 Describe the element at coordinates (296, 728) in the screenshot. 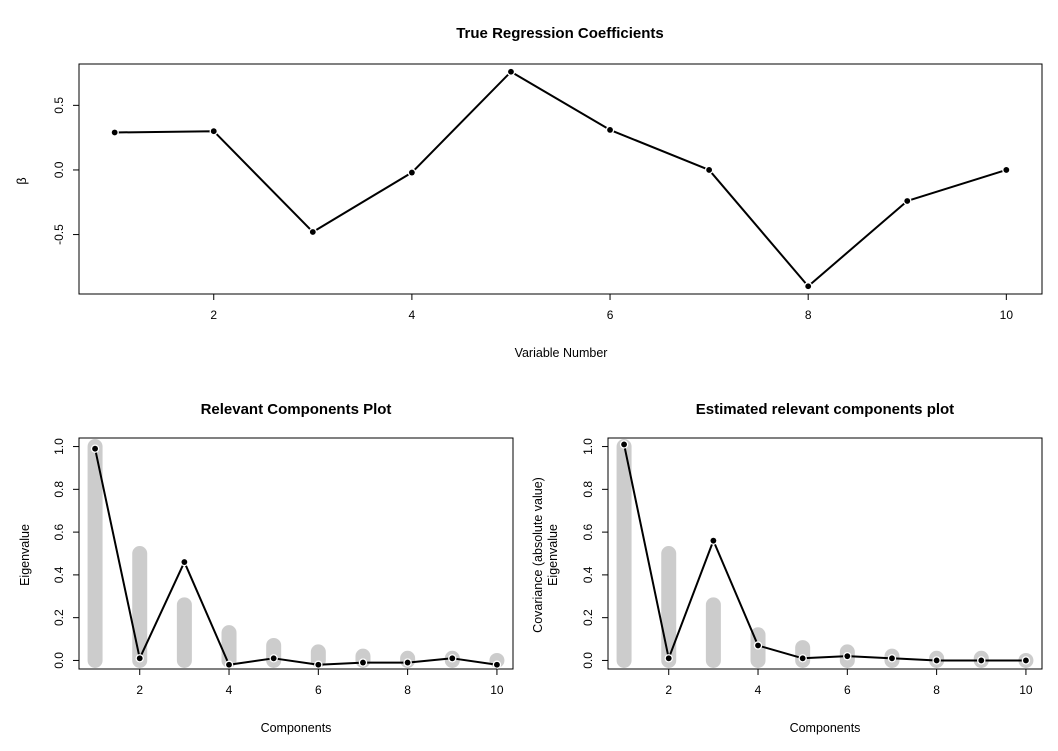

I see `relevant-components-x-axis-label: Components` at that location.